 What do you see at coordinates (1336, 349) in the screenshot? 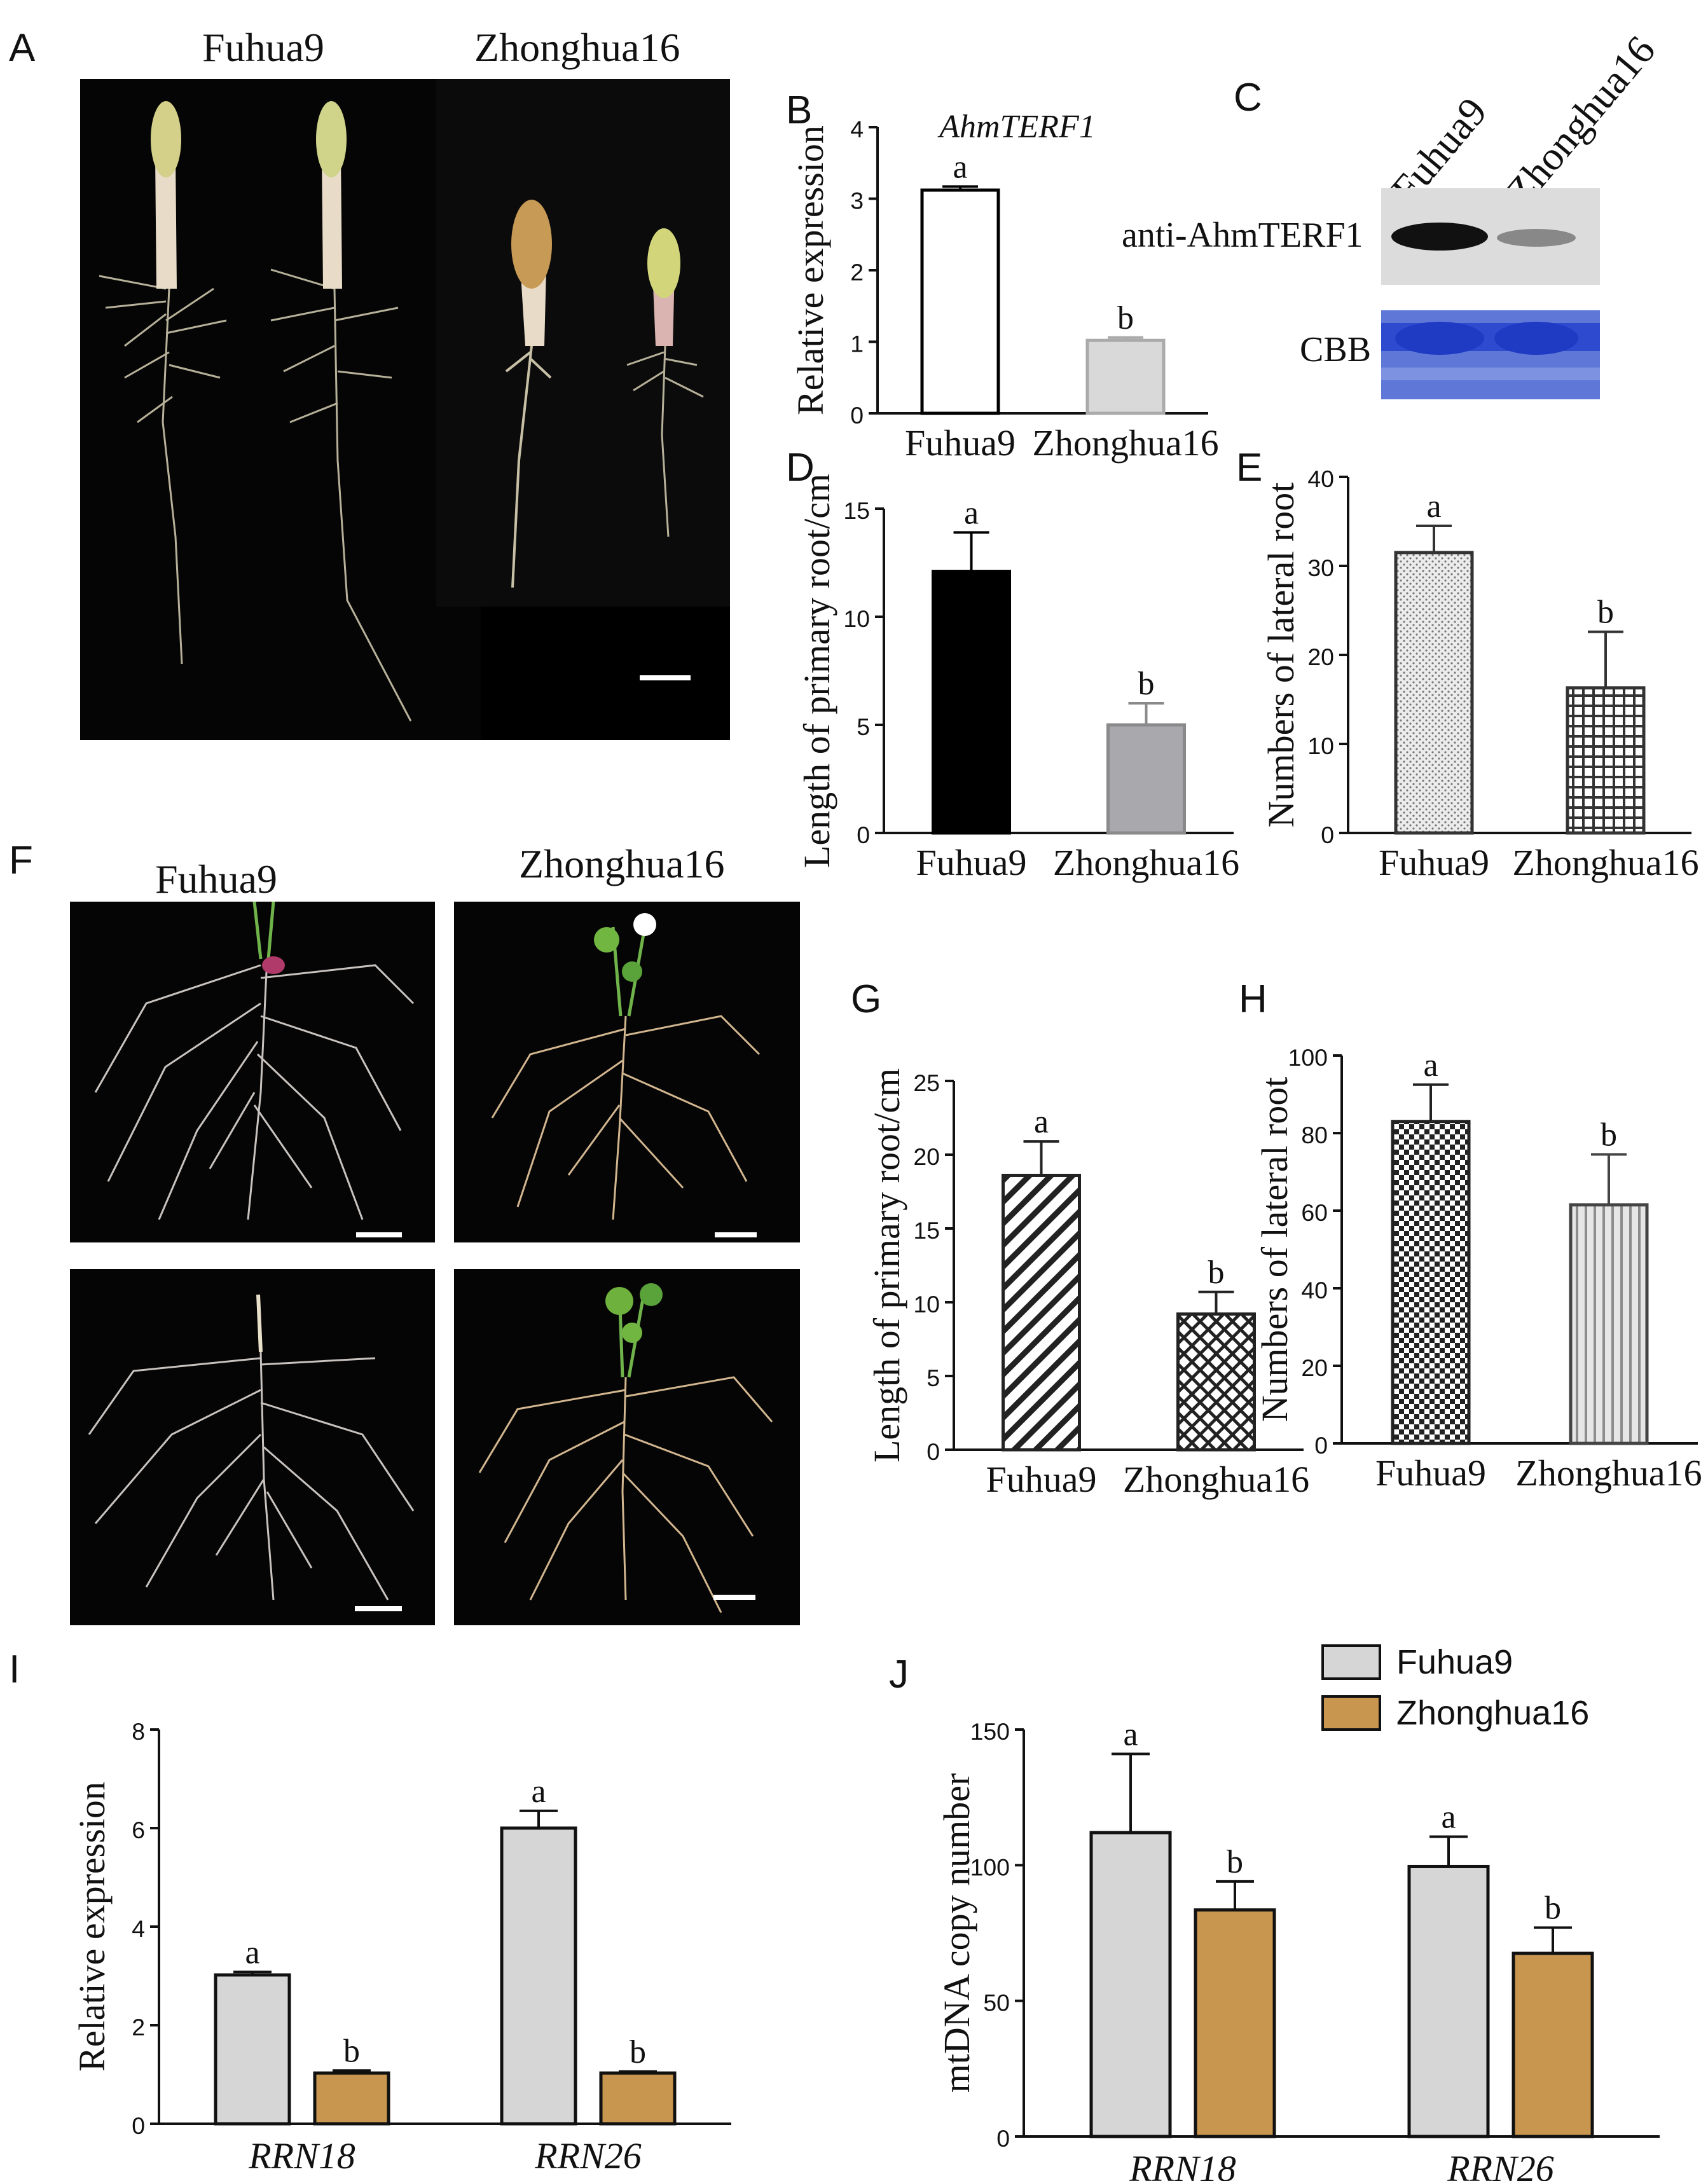
I see `wb-row-label-cbb: CBB` at bounding box center [1336, 349].